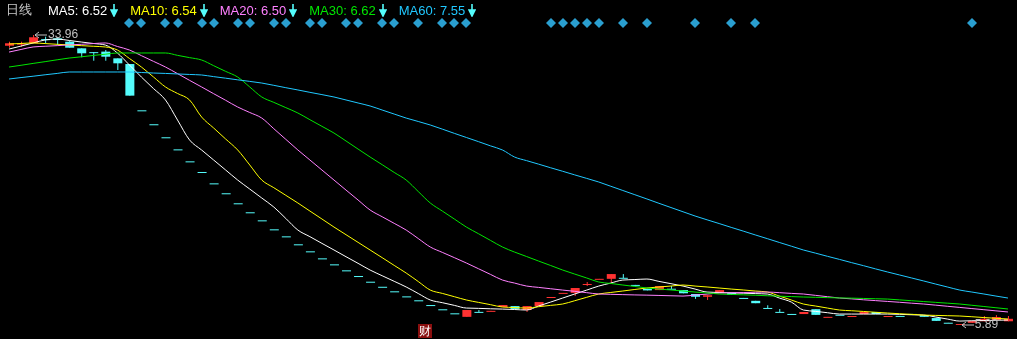  Describe the element at coordinates (986, 324) in the screenshot. I see `annotation: 5.89` at that location.